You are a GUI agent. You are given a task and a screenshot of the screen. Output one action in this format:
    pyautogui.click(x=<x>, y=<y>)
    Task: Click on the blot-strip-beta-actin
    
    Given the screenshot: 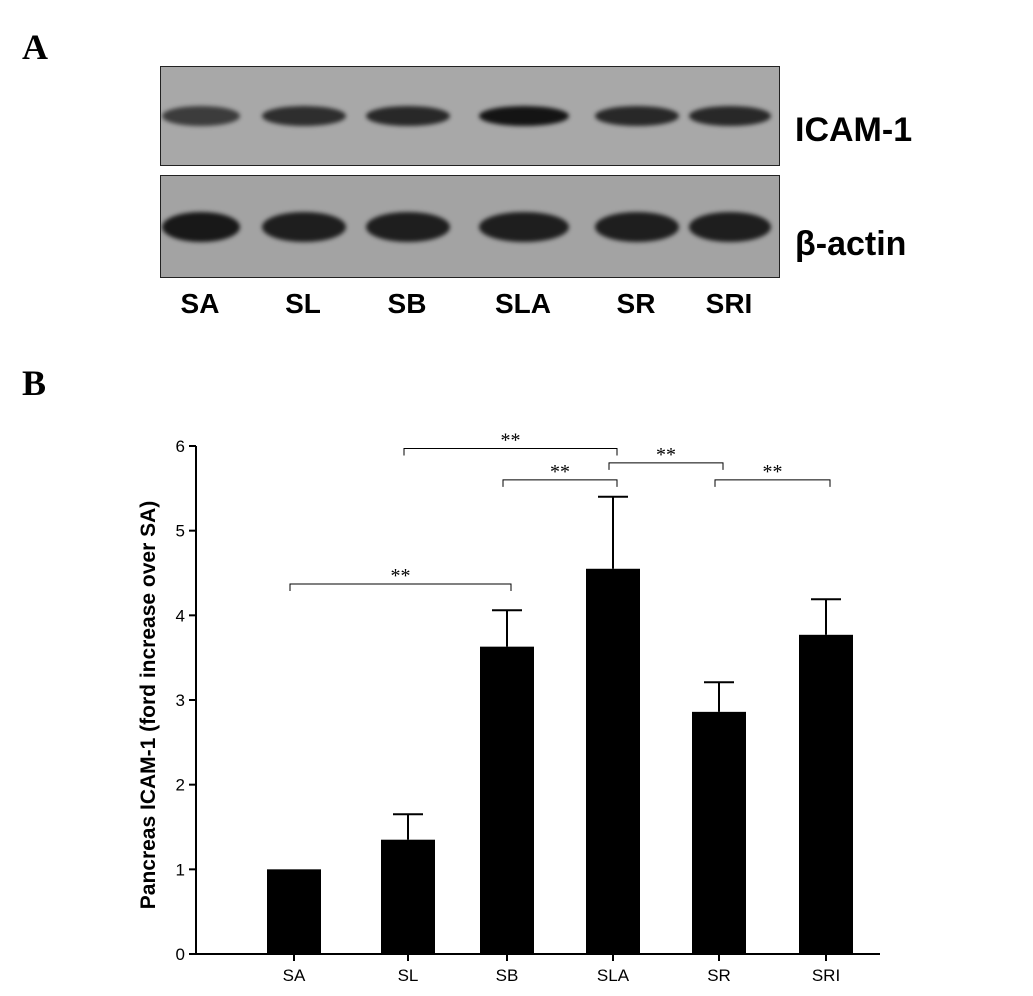 What is the action you would take?
    pyautogui.click(x=470, y=226)
    